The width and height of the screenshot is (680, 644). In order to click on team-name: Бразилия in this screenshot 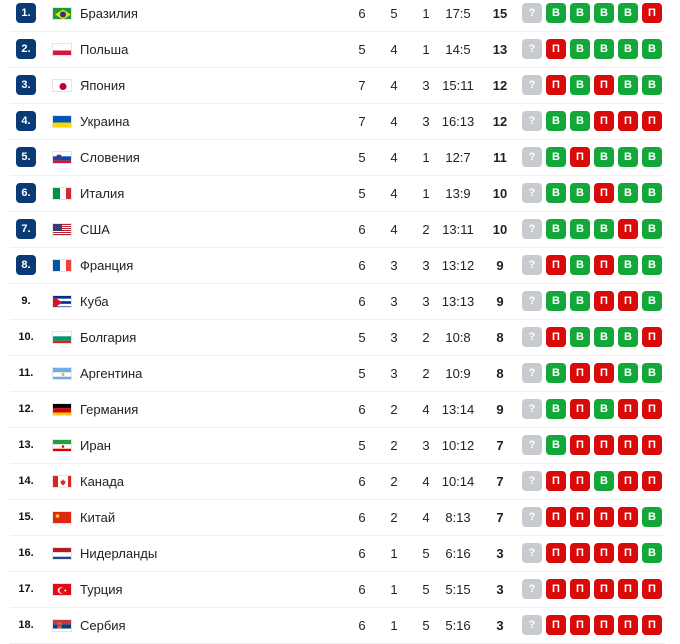, I will do `click(109, 13)`.